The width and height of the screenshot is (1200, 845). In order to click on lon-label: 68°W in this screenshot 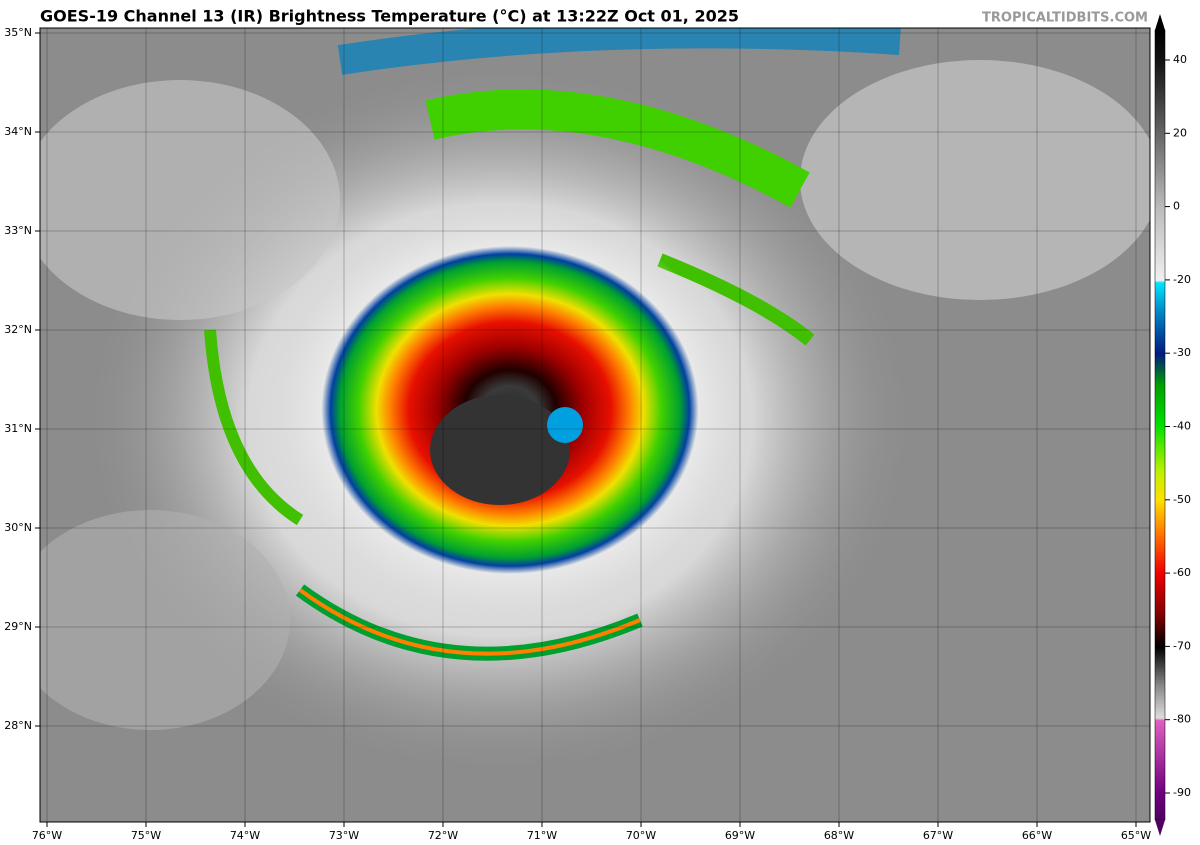, I will do `click(839, 835)`.